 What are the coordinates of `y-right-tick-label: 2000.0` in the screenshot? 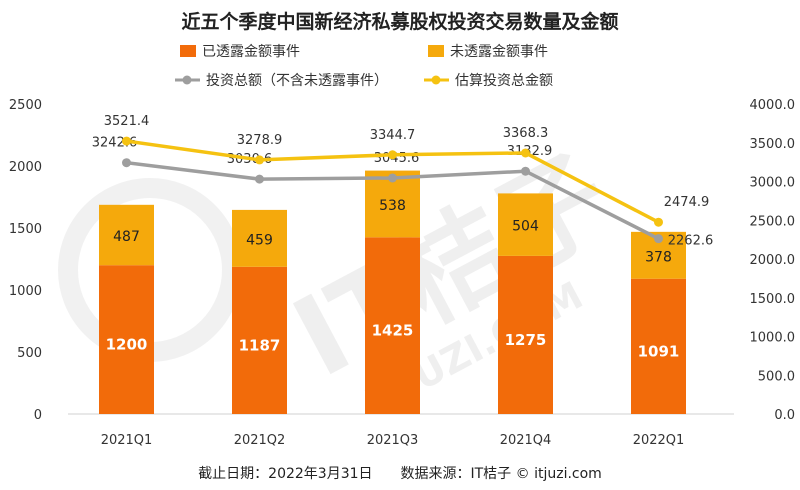 It's located at (773, 260).